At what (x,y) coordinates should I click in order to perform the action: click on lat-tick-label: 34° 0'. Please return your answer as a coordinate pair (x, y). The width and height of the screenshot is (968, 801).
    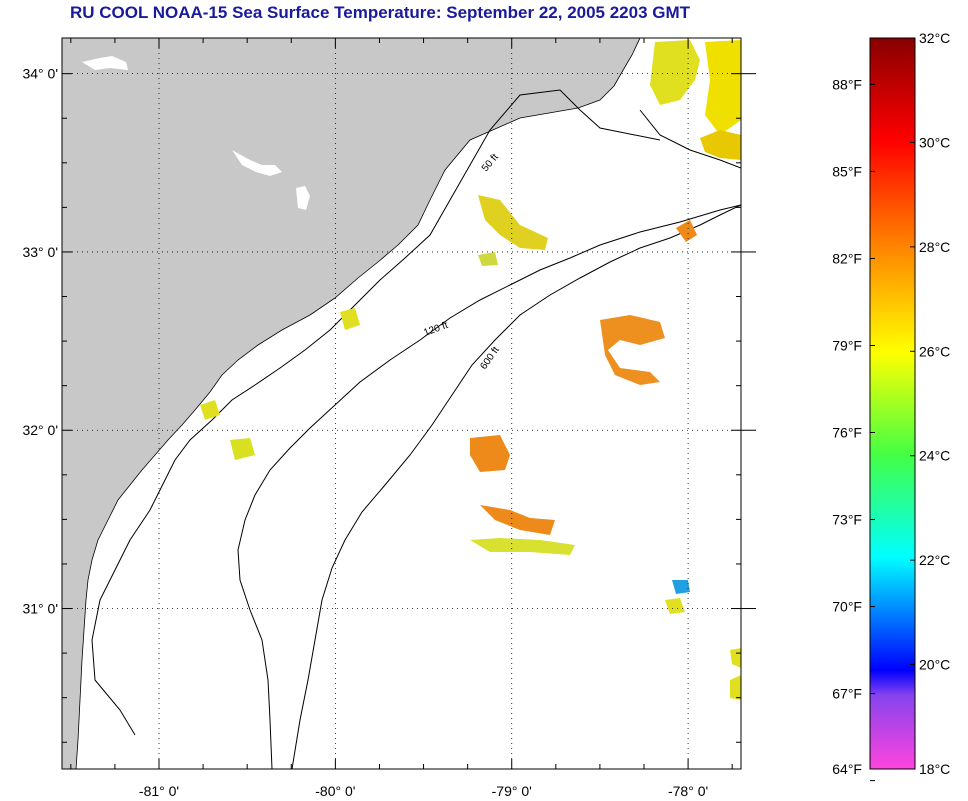
    Looking at the image, I should click on (40, 74).